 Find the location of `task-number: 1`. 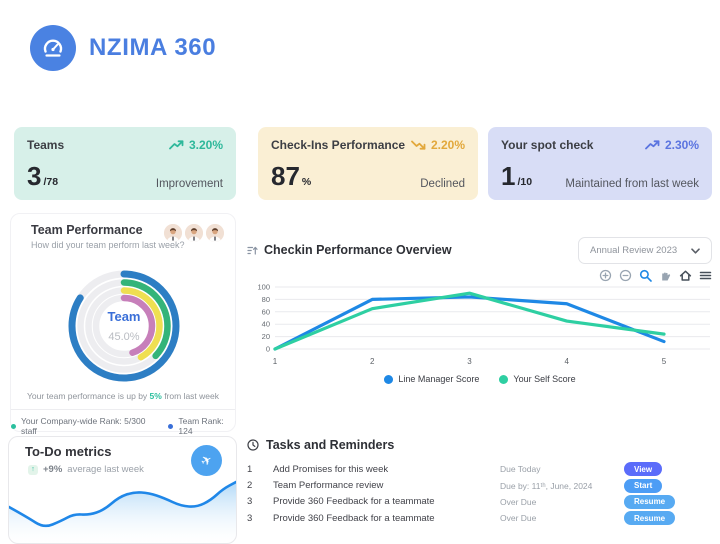

task-number: 1 is located at coordinates (250, 469).